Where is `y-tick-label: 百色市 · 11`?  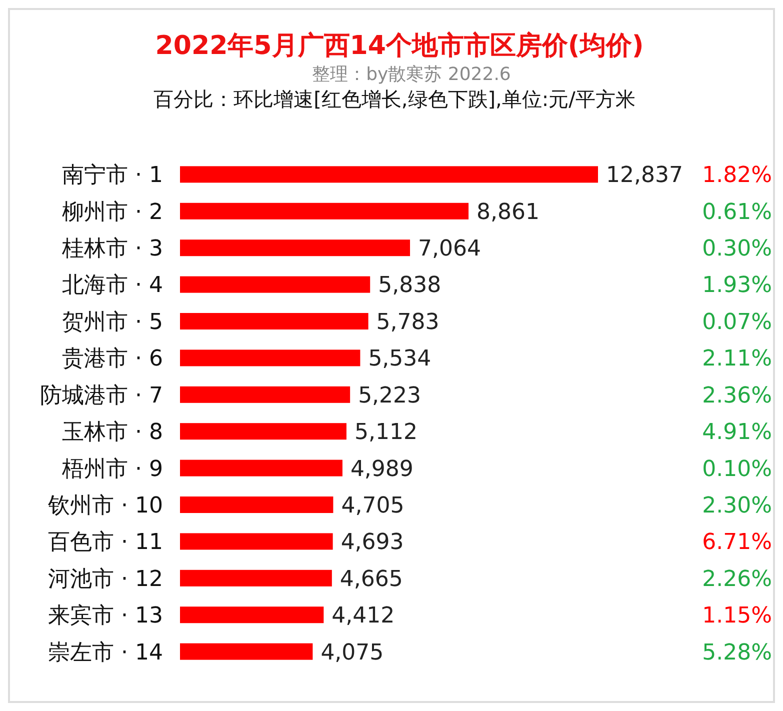
y-tick-label: 百色市 · 11 is located at coordinates (105, 543).